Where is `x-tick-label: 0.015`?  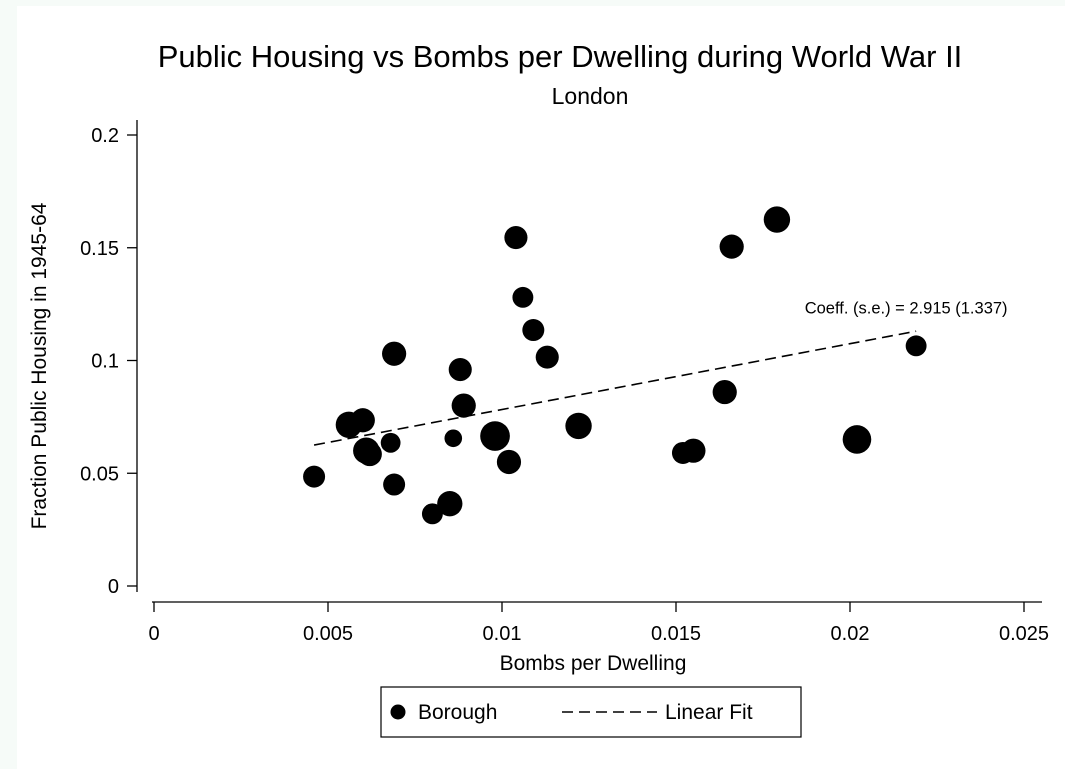 x-tick-label: 0.015 is located at coordinates (676, 634).